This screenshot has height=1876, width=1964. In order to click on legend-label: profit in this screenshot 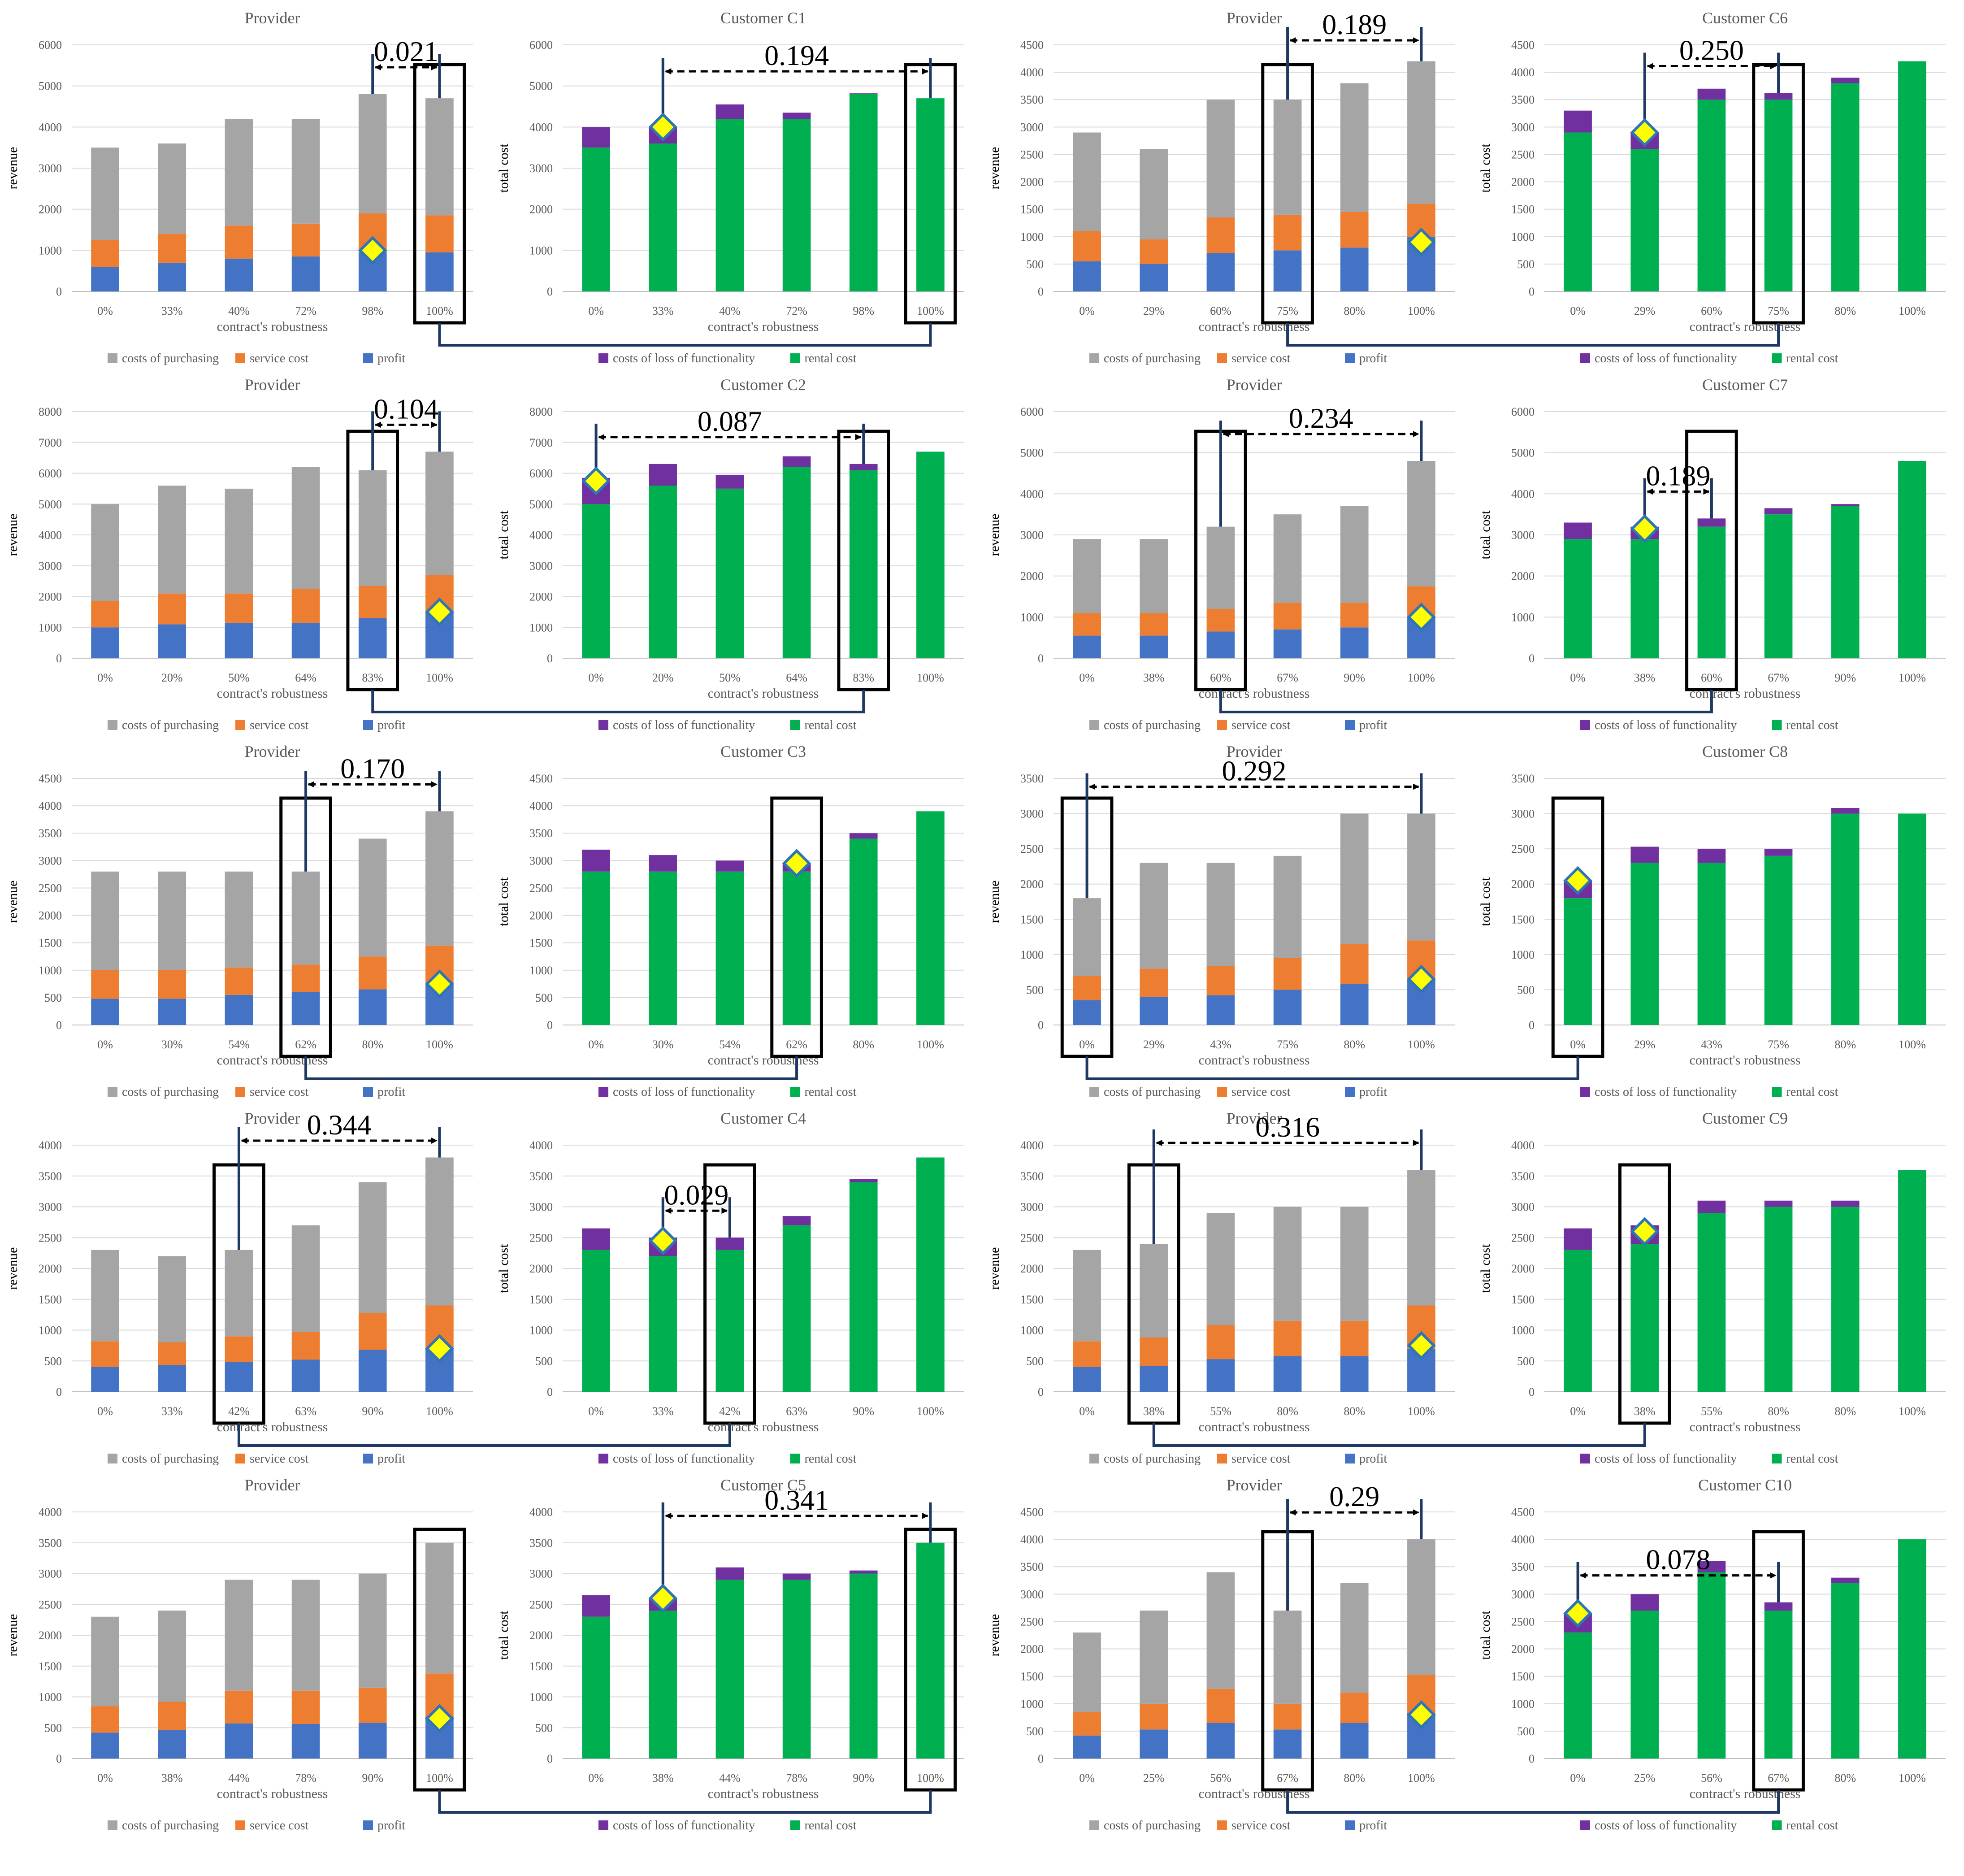, I will do `click(1373, 359)`.